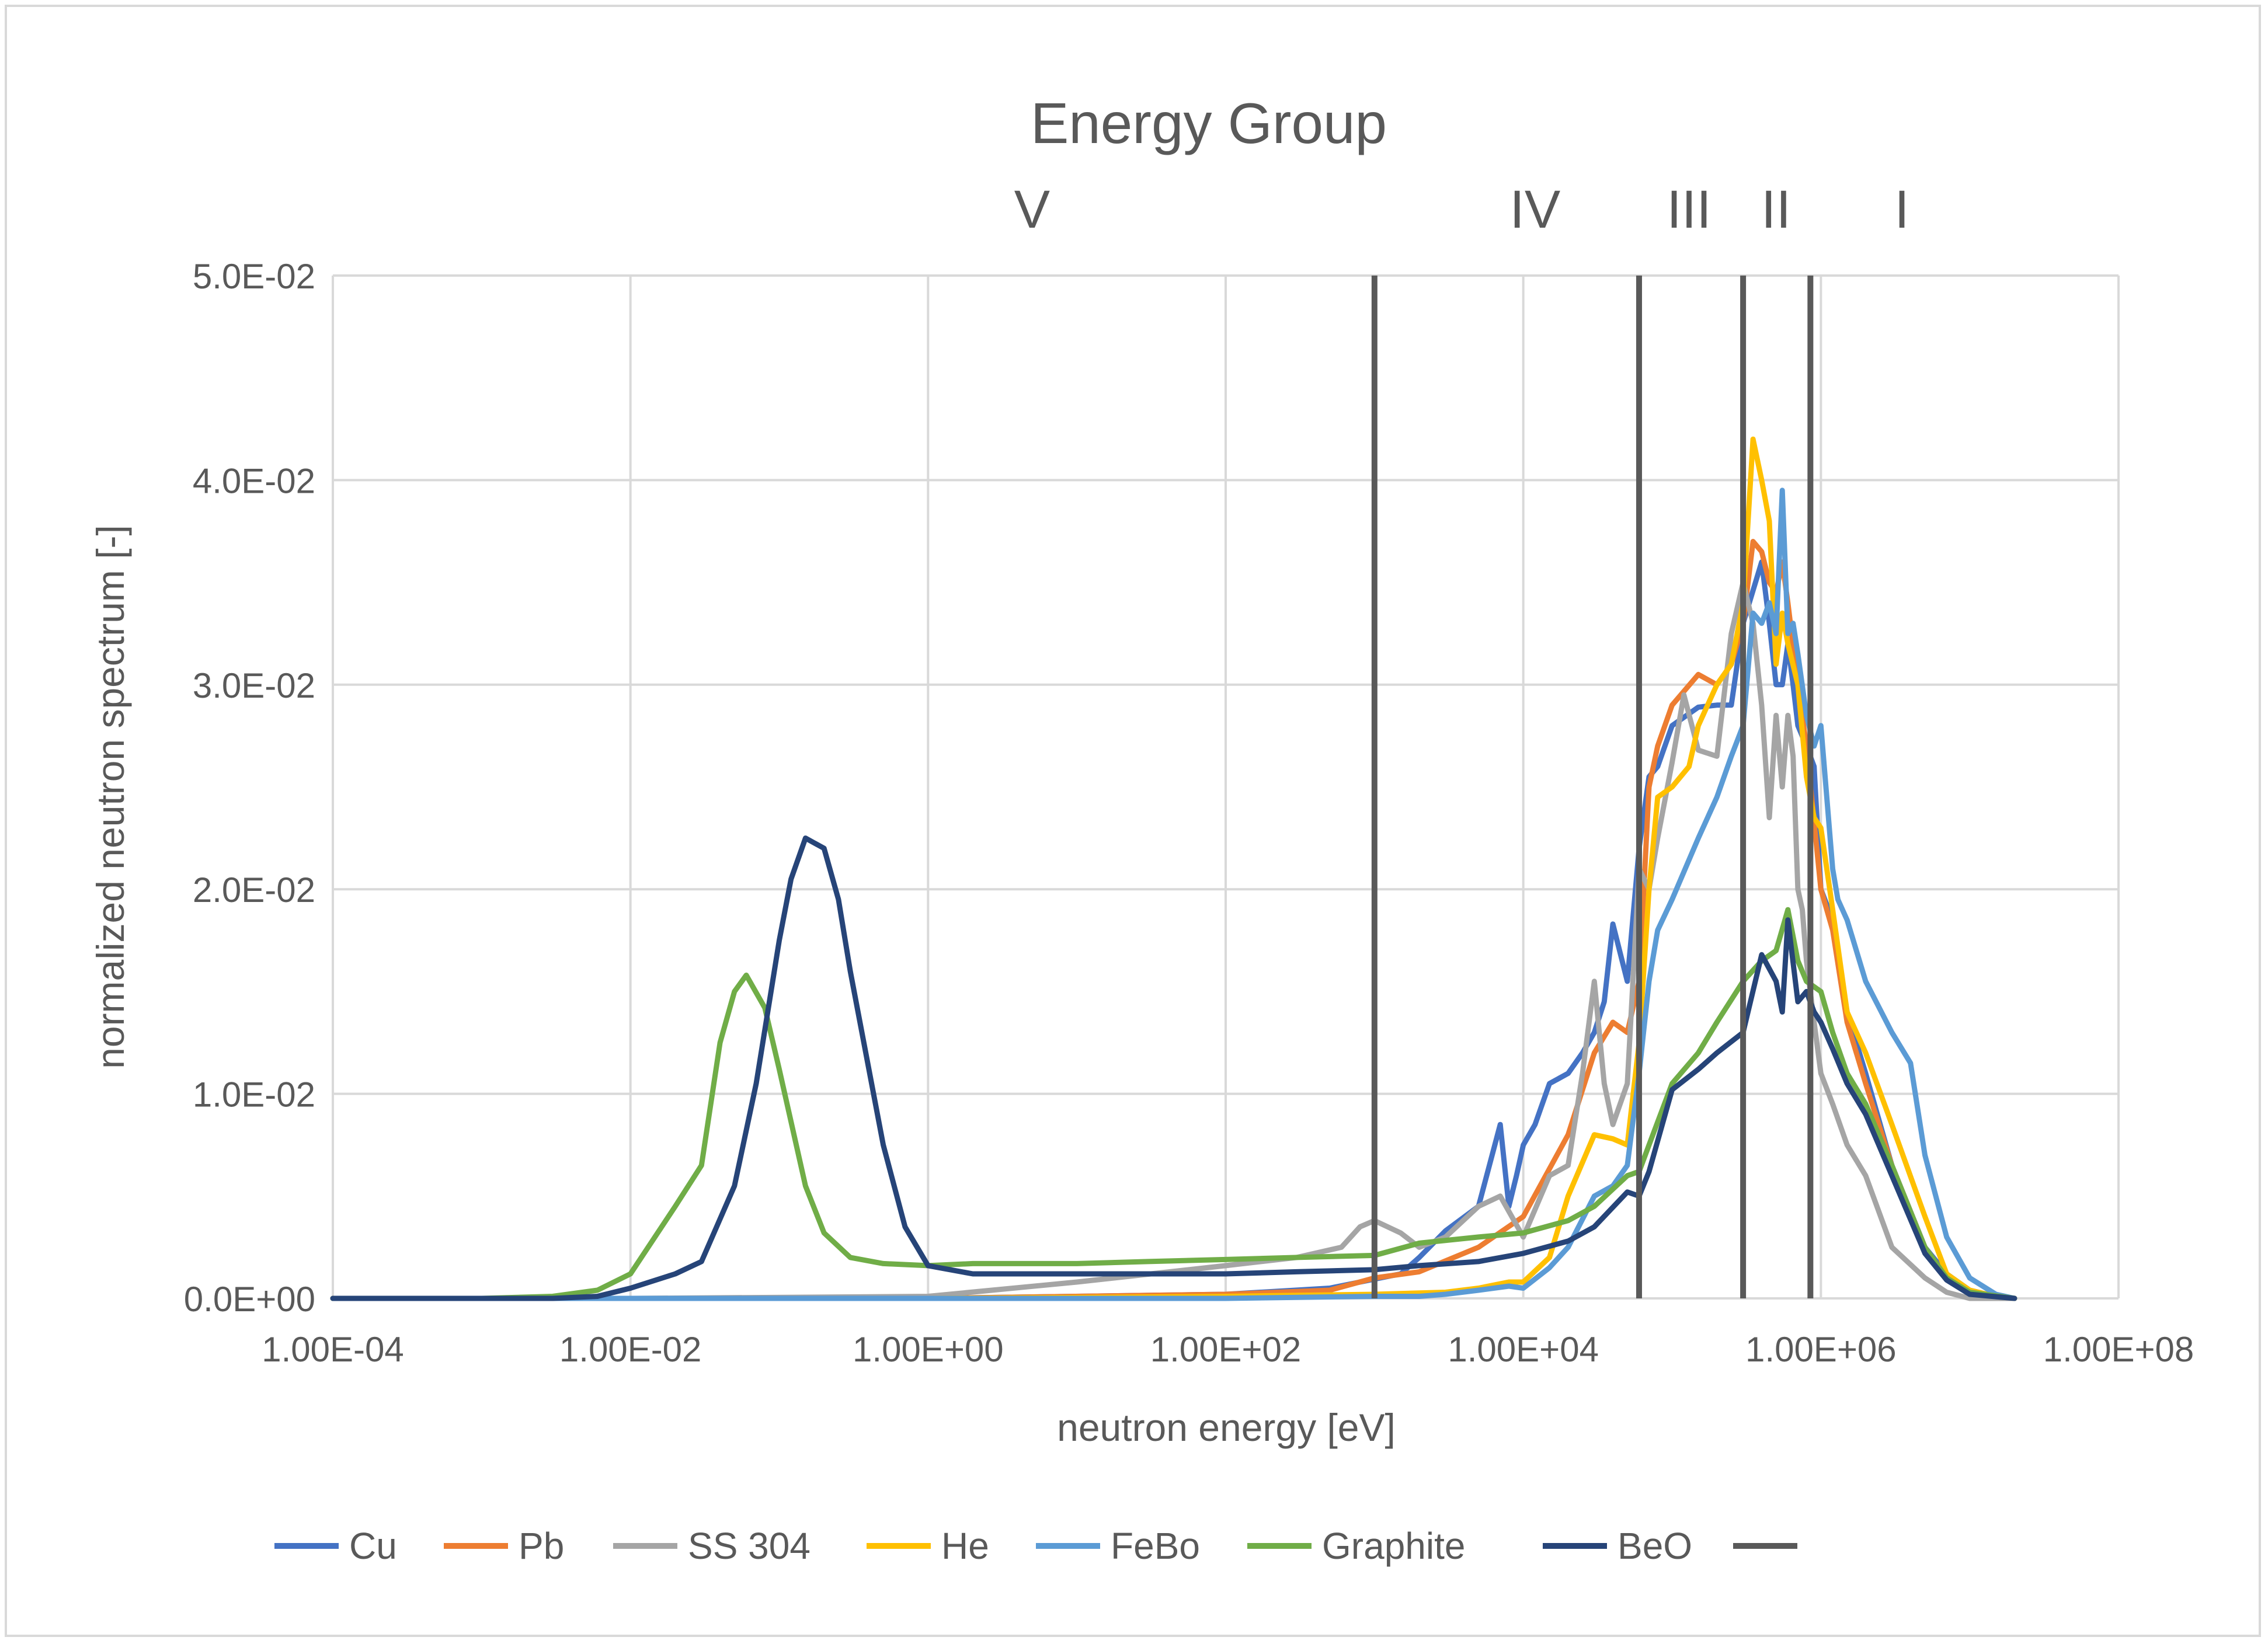 This screenshot has width=2268, height=1644. I want to click on group-label: II, so click(1776, 209).